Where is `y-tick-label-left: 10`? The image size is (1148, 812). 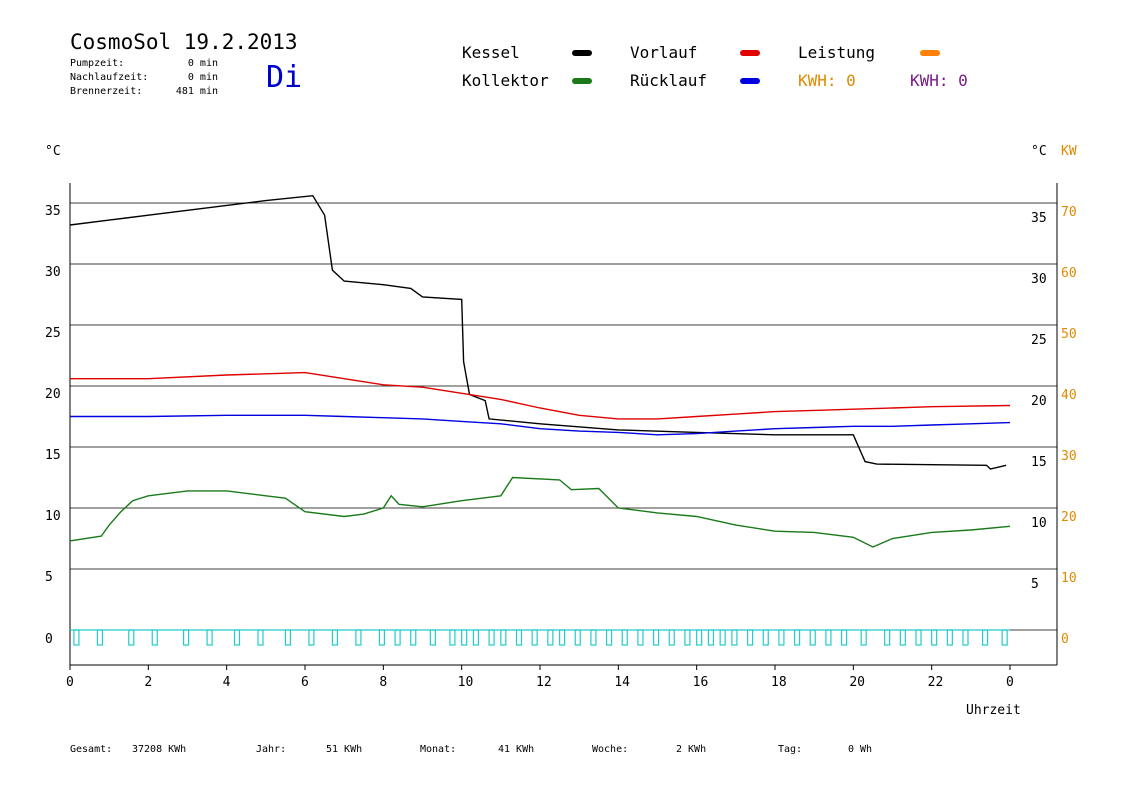
y-tick-label-left: 10 is located at coordinates (53, 516).